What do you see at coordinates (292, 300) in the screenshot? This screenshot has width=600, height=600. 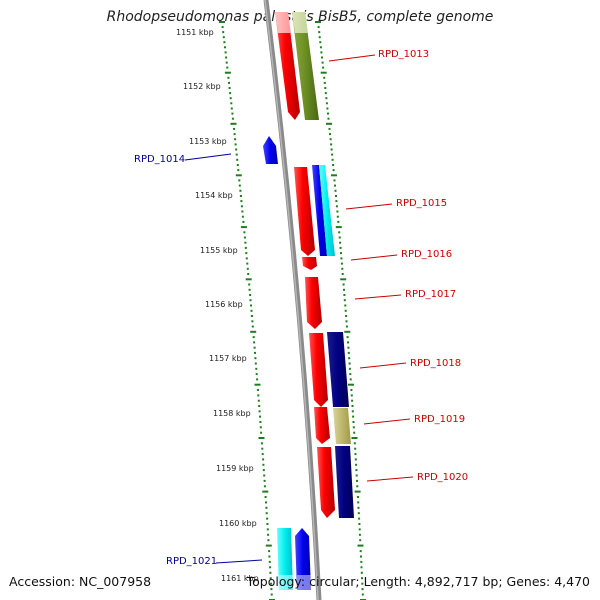 I see `genome-backbone` at bounding box center [292, 300].